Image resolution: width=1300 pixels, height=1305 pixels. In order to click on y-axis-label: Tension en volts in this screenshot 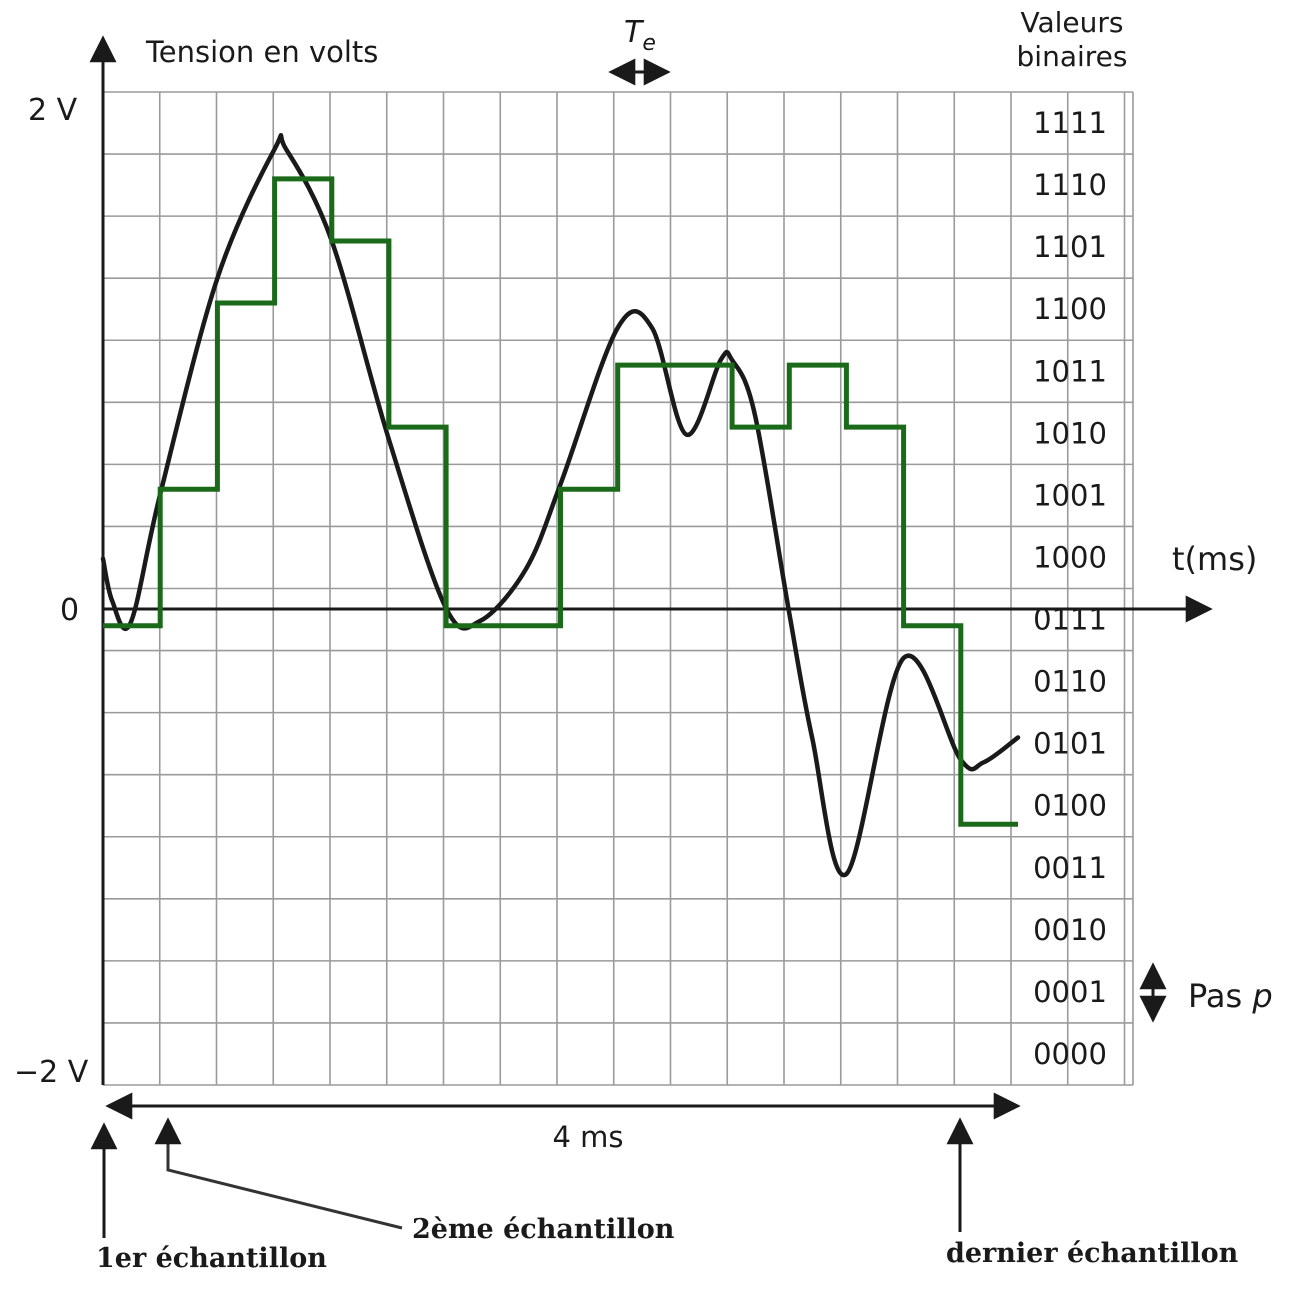, I will do `click(261, 52)`.